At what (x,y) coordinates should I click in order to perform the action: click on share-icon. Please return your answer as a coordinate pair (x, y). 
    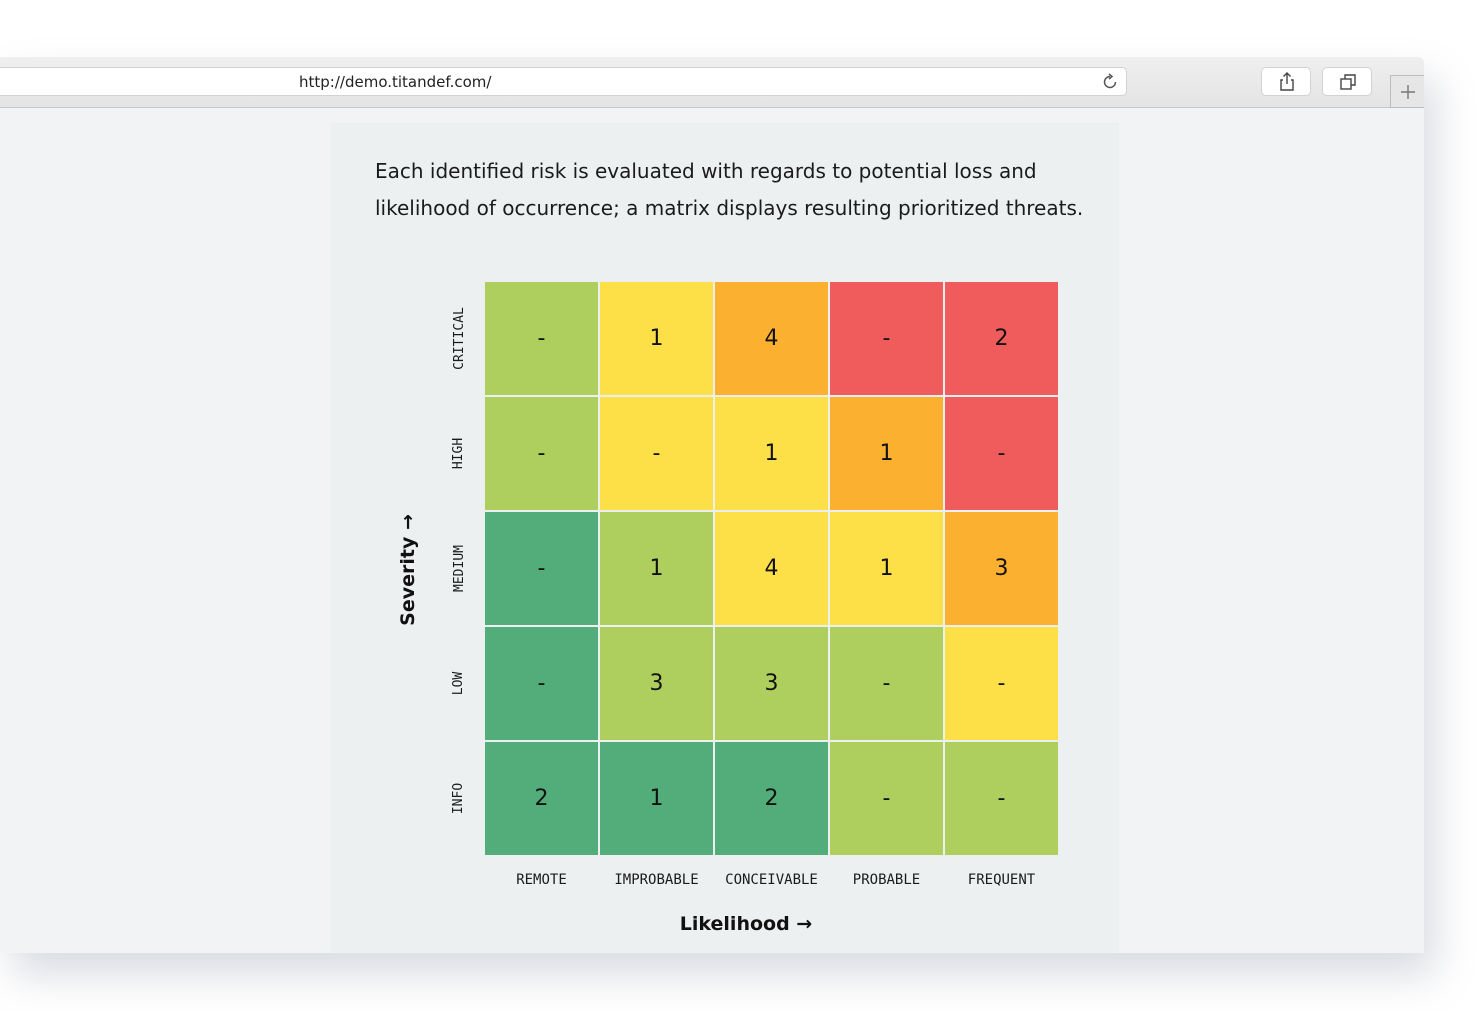
    Looking at the image, I should click on (1287, 81).